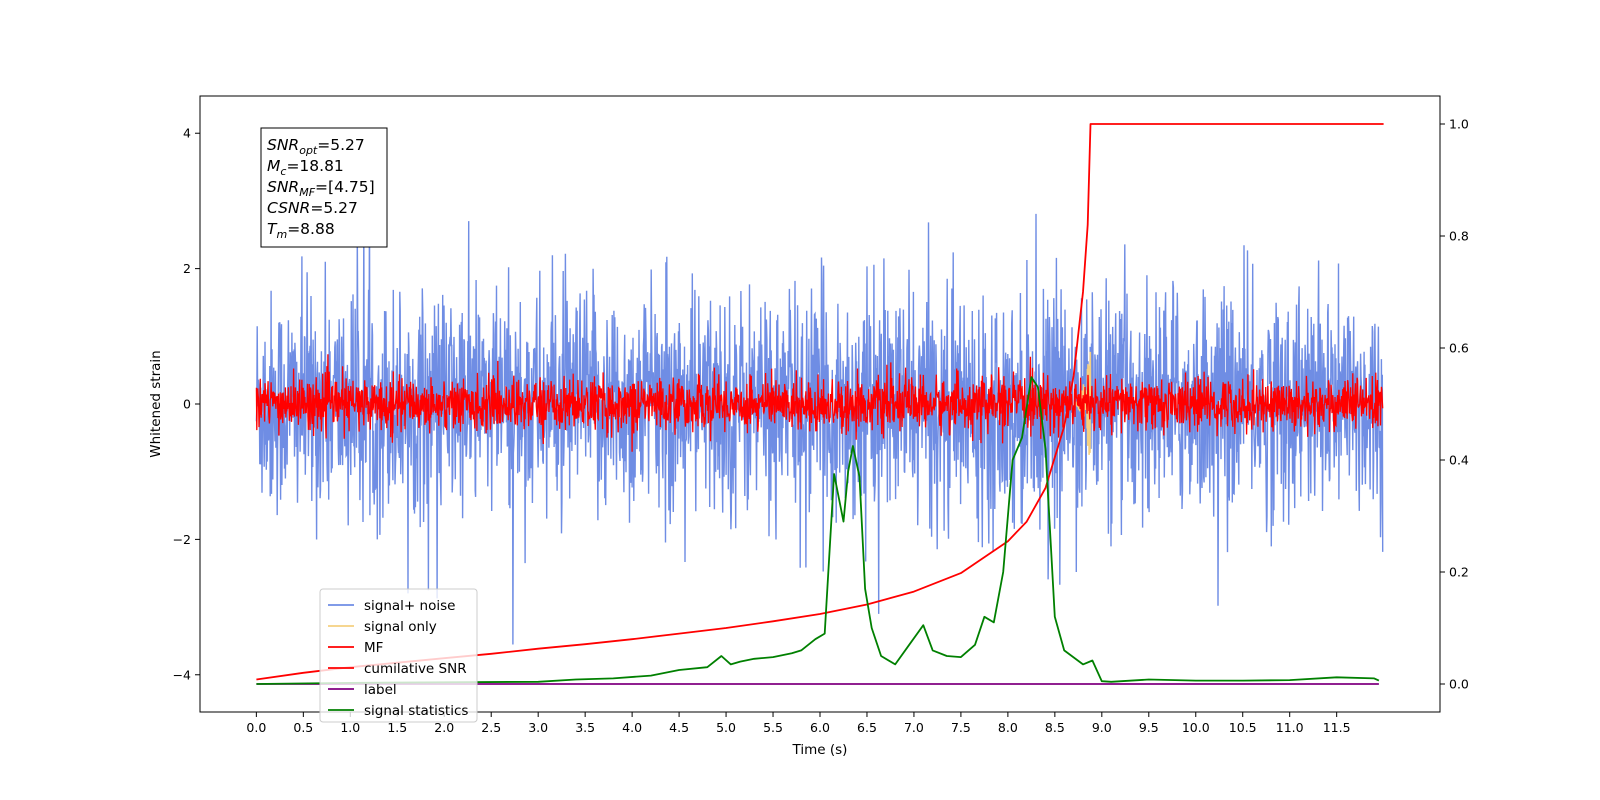 This screenshot has width=1600, height=800. I want to click on y-tick-label: 0, so click(187, 404).